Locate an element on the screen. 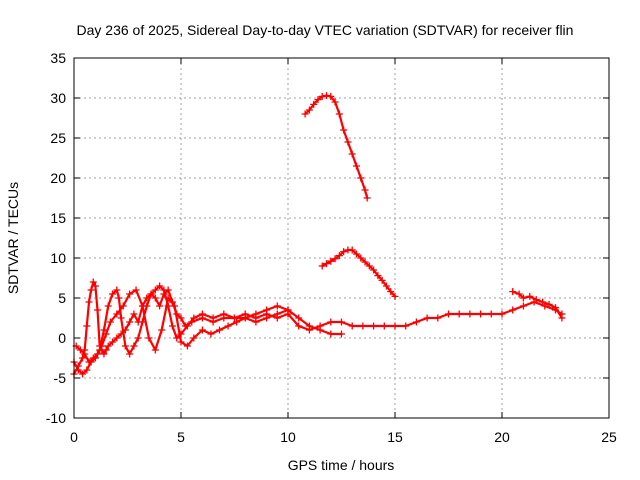 The width and height of the screenshot is (640, 480). y-tick-label: 20 is located at coordinates (58, 178).